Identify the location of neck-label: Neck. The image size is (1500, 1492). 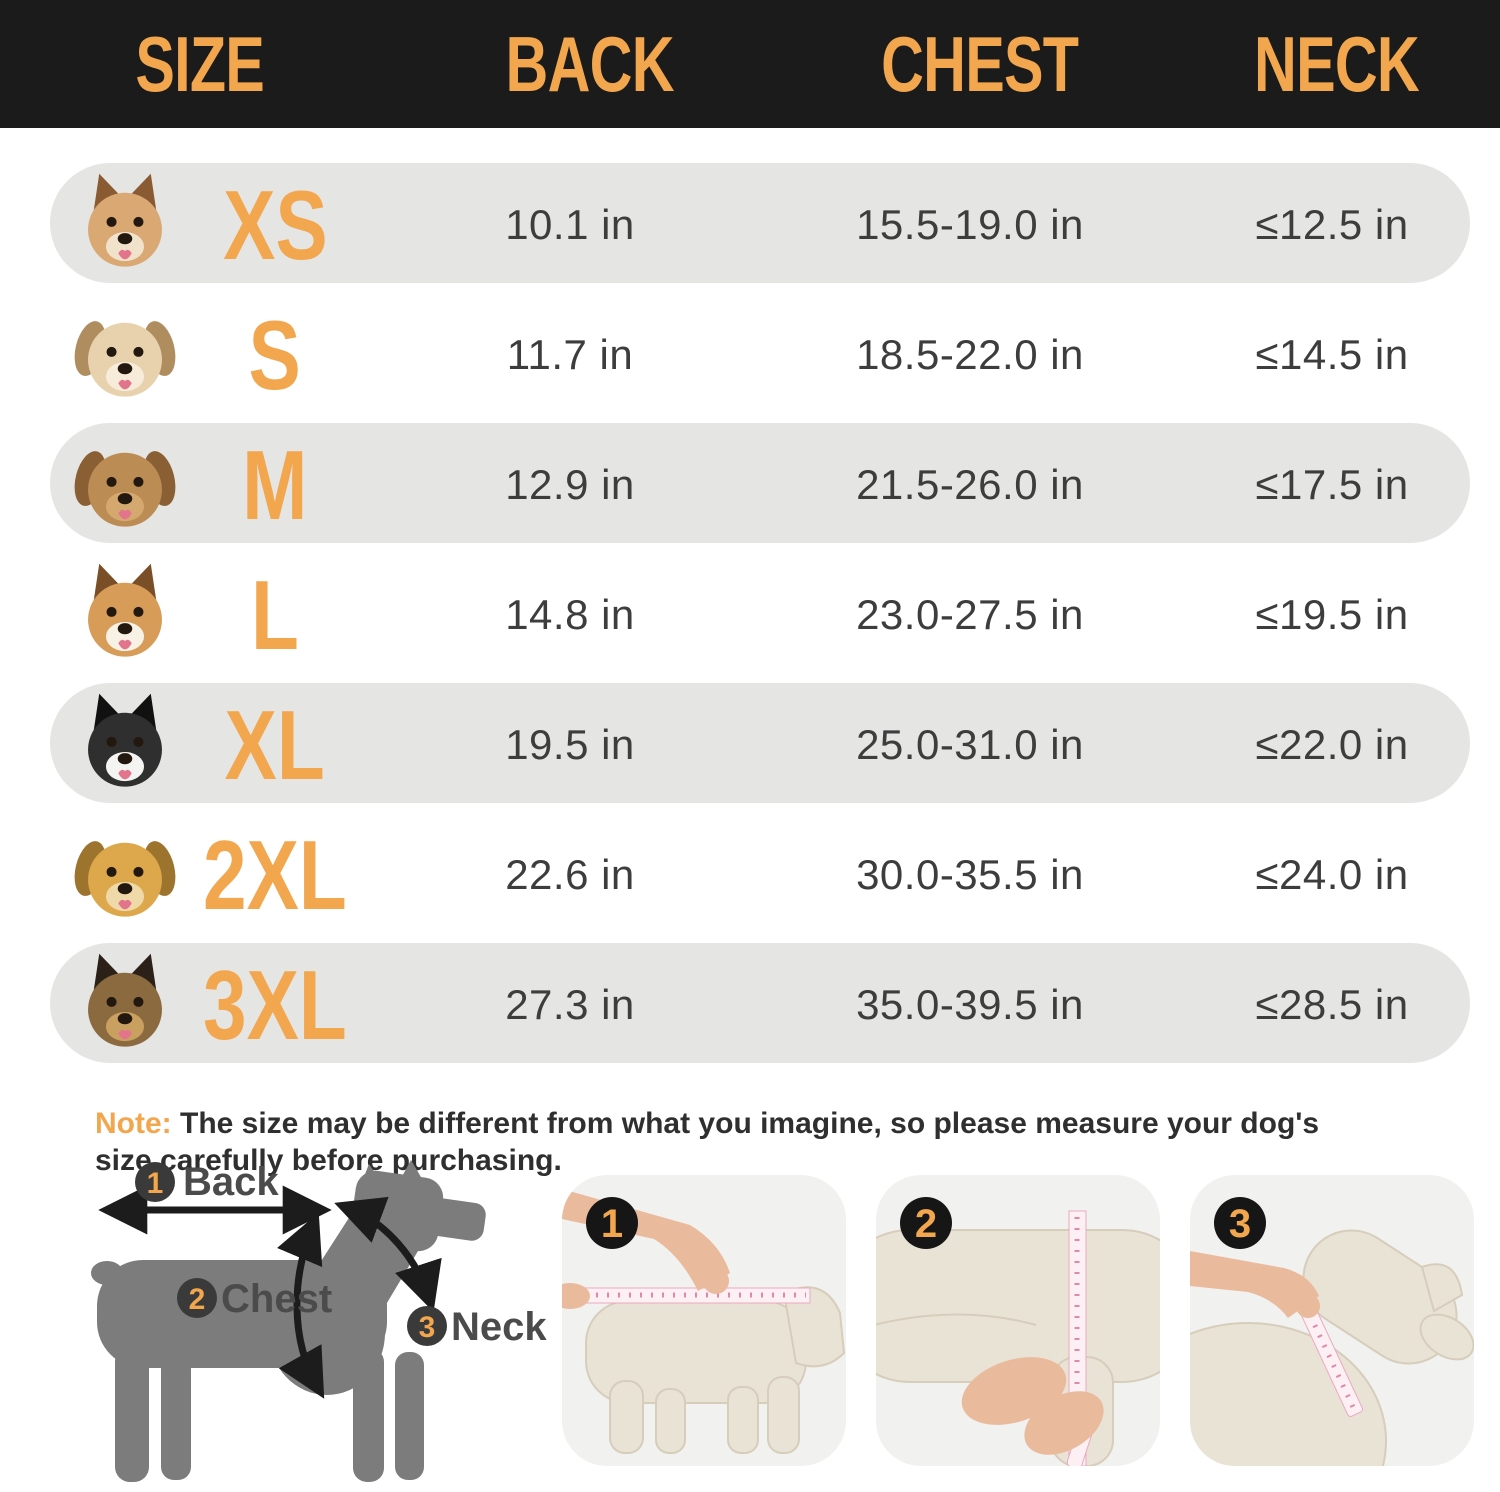
(499, 1327).